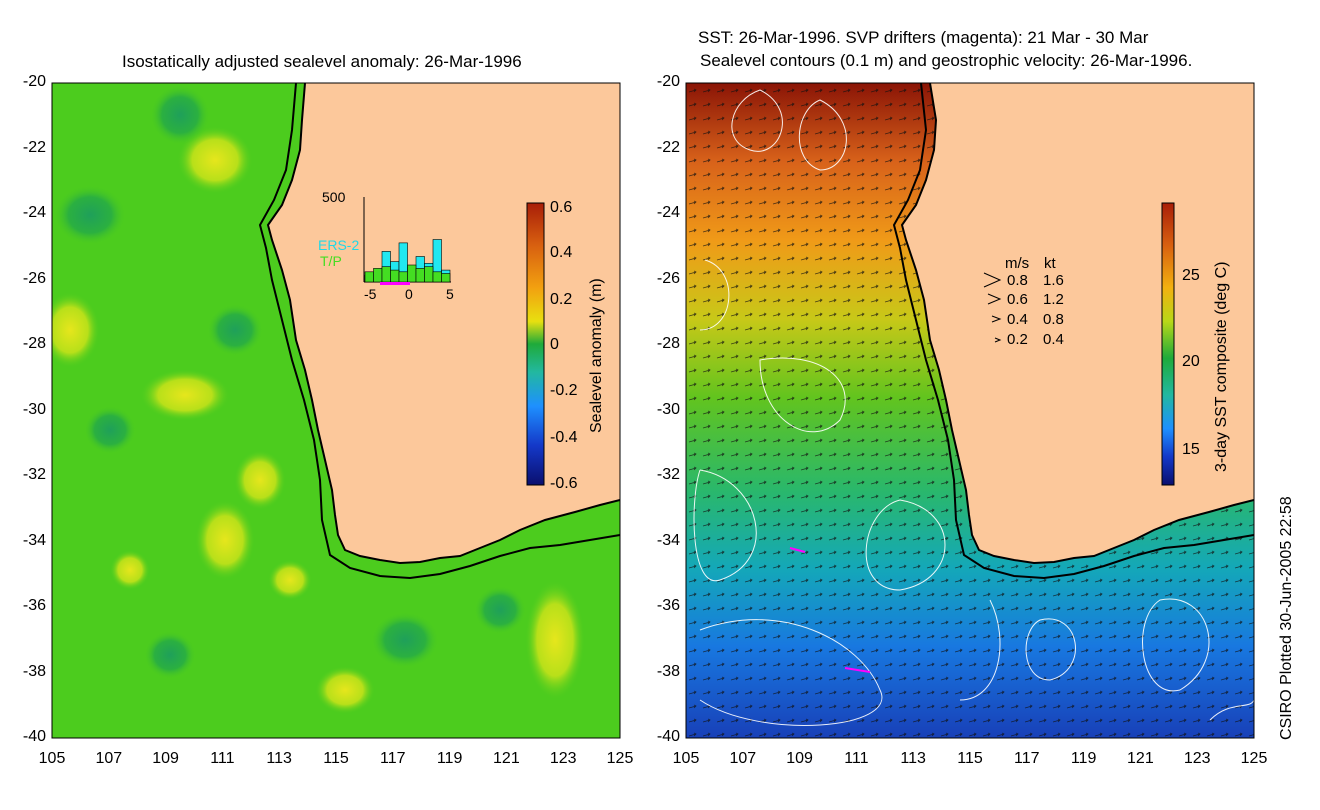  What do you see at coordinates (992, 307) in the screenshot?
I see `velocity-legend-arrows` at bounding box center [992, 307].